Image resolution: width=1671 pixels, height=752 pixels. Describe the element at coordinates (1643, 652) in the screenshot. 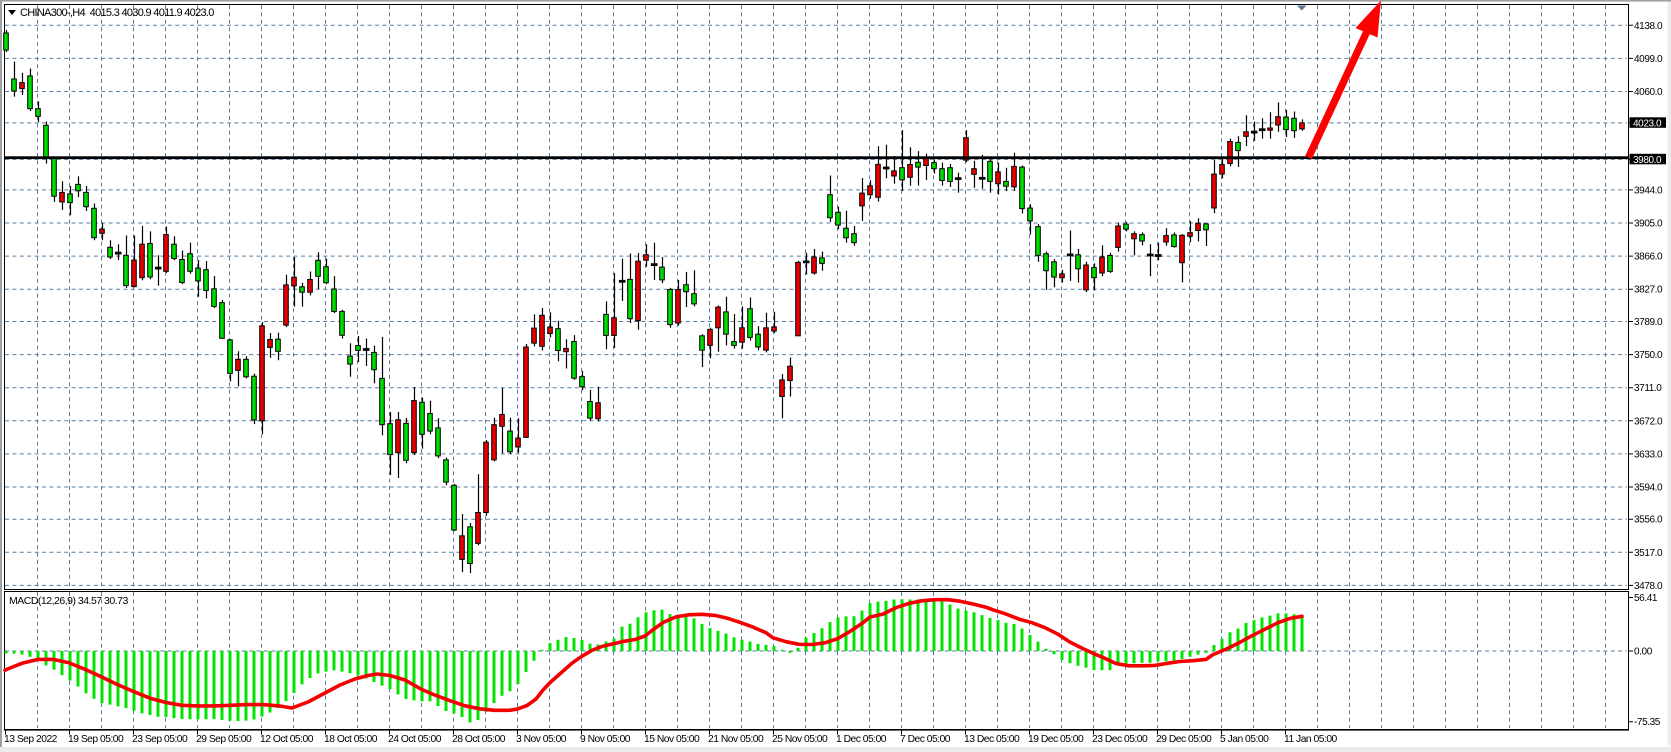

I see `svg-text: 0.00` at that location.